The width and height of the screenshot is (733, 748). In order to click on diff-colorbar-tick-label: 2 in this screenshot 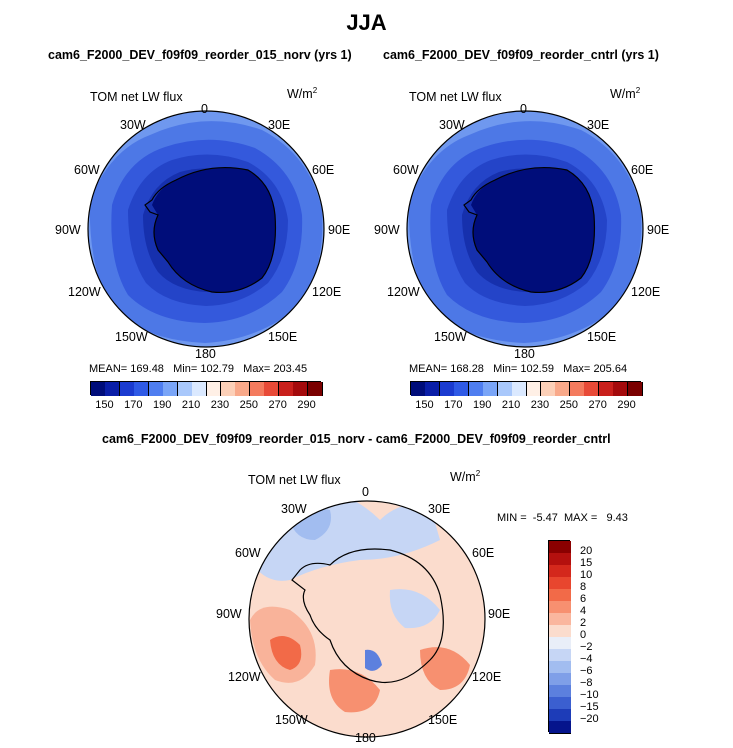, I will do `click(583, 623)`.